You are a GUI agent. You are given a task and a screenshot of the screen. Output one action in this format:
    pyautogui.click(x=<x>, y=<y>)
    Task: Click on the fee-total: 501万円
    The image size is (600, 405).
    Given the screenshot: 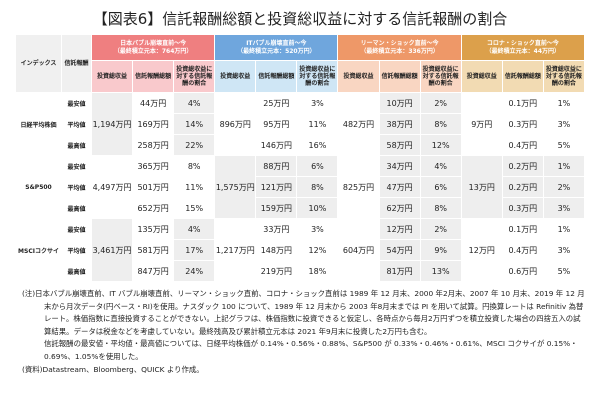 What is the action you would take?
    pyautogui.click(x=153, y=187)
    